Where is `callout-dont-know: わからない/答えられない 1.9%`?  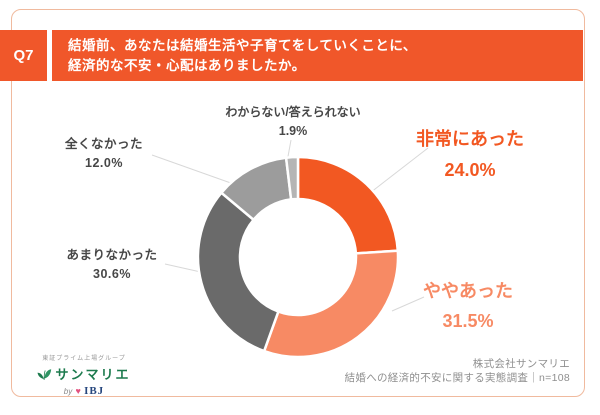
callout-dont-know: わからない/答えられない 1.9% is located at coordinates (292, 122).